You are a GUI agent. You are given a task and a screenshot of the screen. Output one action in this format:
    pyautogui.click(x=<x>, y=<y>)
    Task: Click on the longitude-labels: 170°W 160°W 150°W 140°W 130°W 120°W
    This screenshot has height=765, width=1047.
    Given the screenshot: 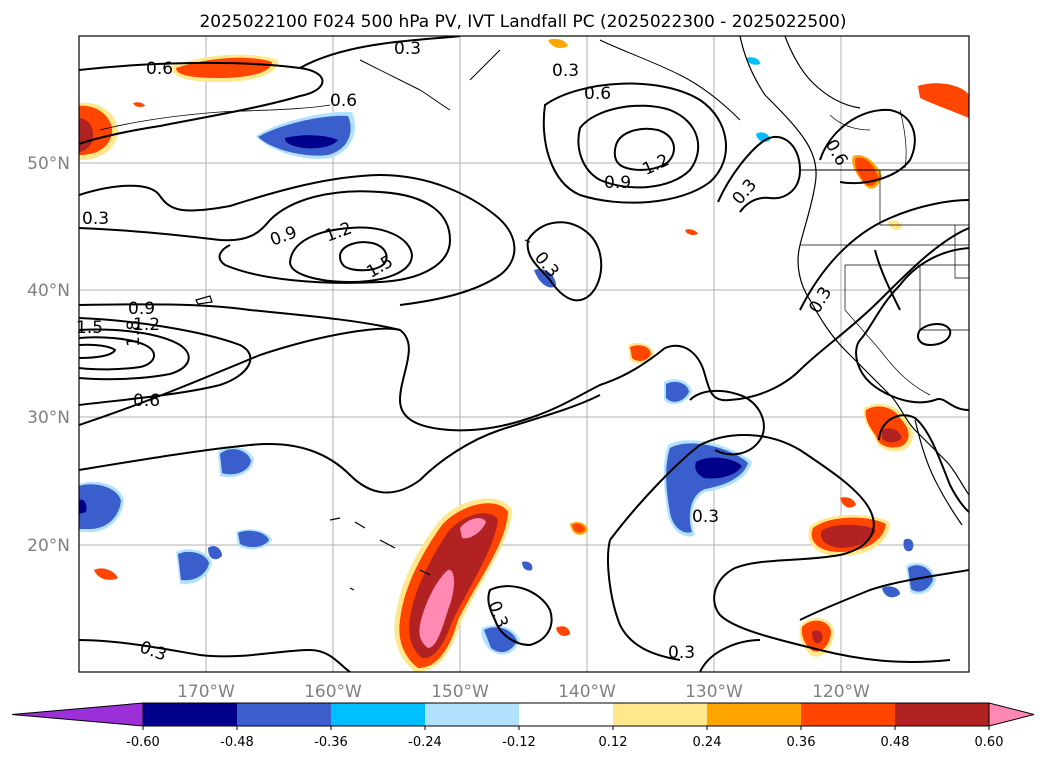 What is the action you would take?
    pyautogui.click(x=523, y=692)
    